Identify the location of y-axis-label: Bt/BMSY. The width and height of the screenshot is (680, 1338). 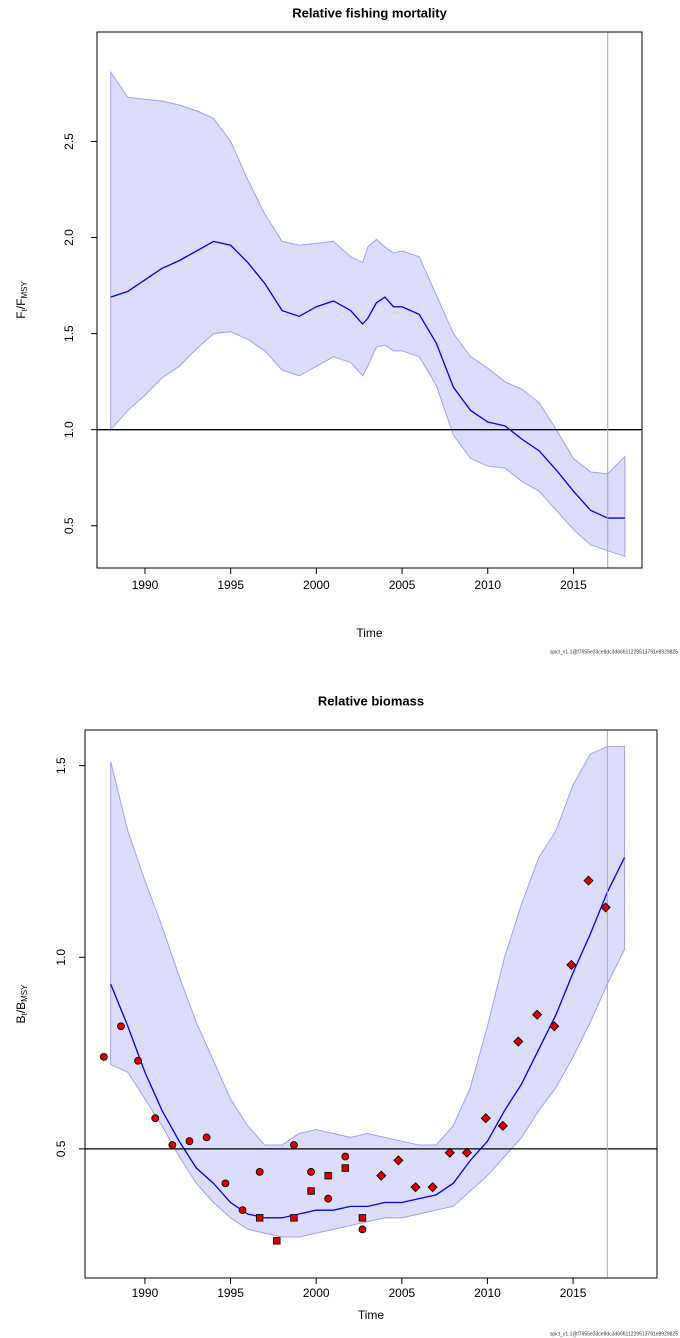
(21, 1004).